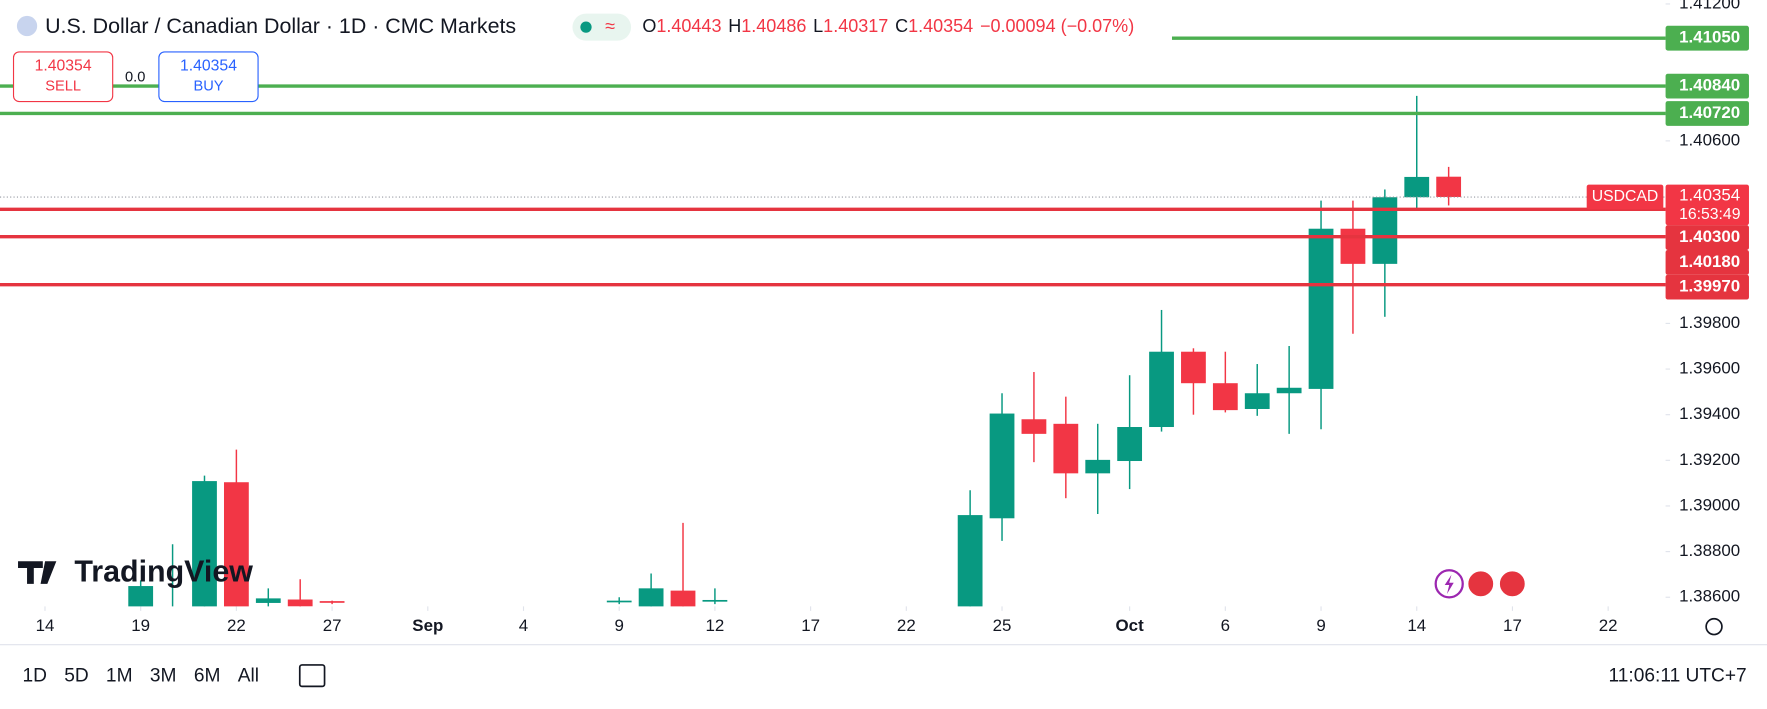  I want to click on ohlc-value: 1.40443, so click(688, 26).